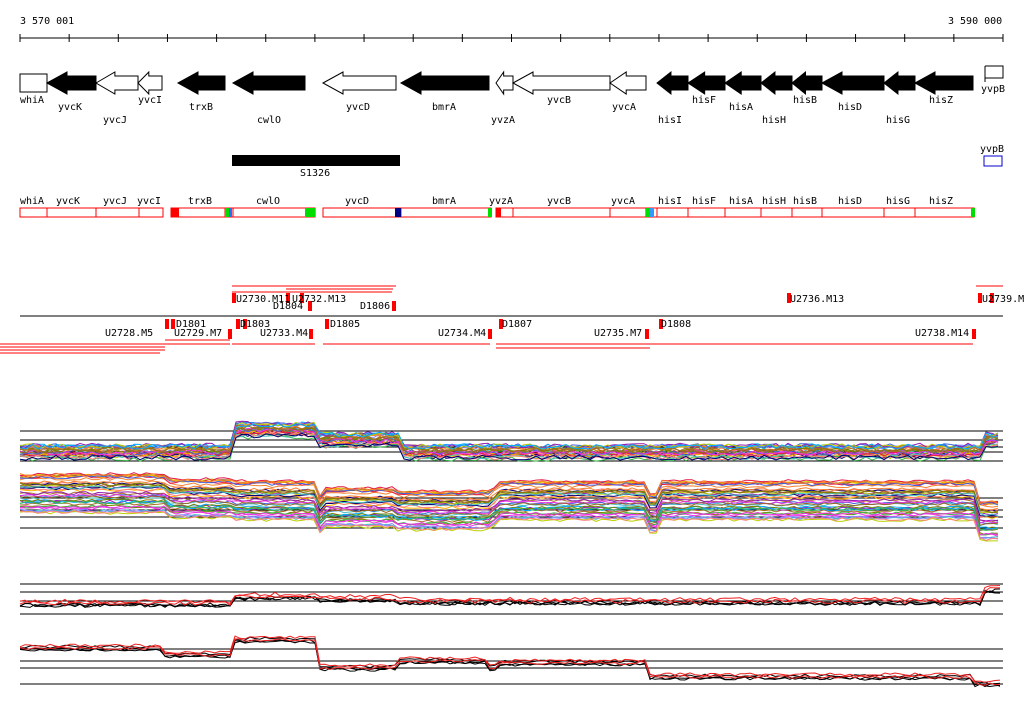  What do you see at coordinates (517, 324) in the screenshot?
I see `tu-label-d1807: D1807` at bounding box center [517, 324].